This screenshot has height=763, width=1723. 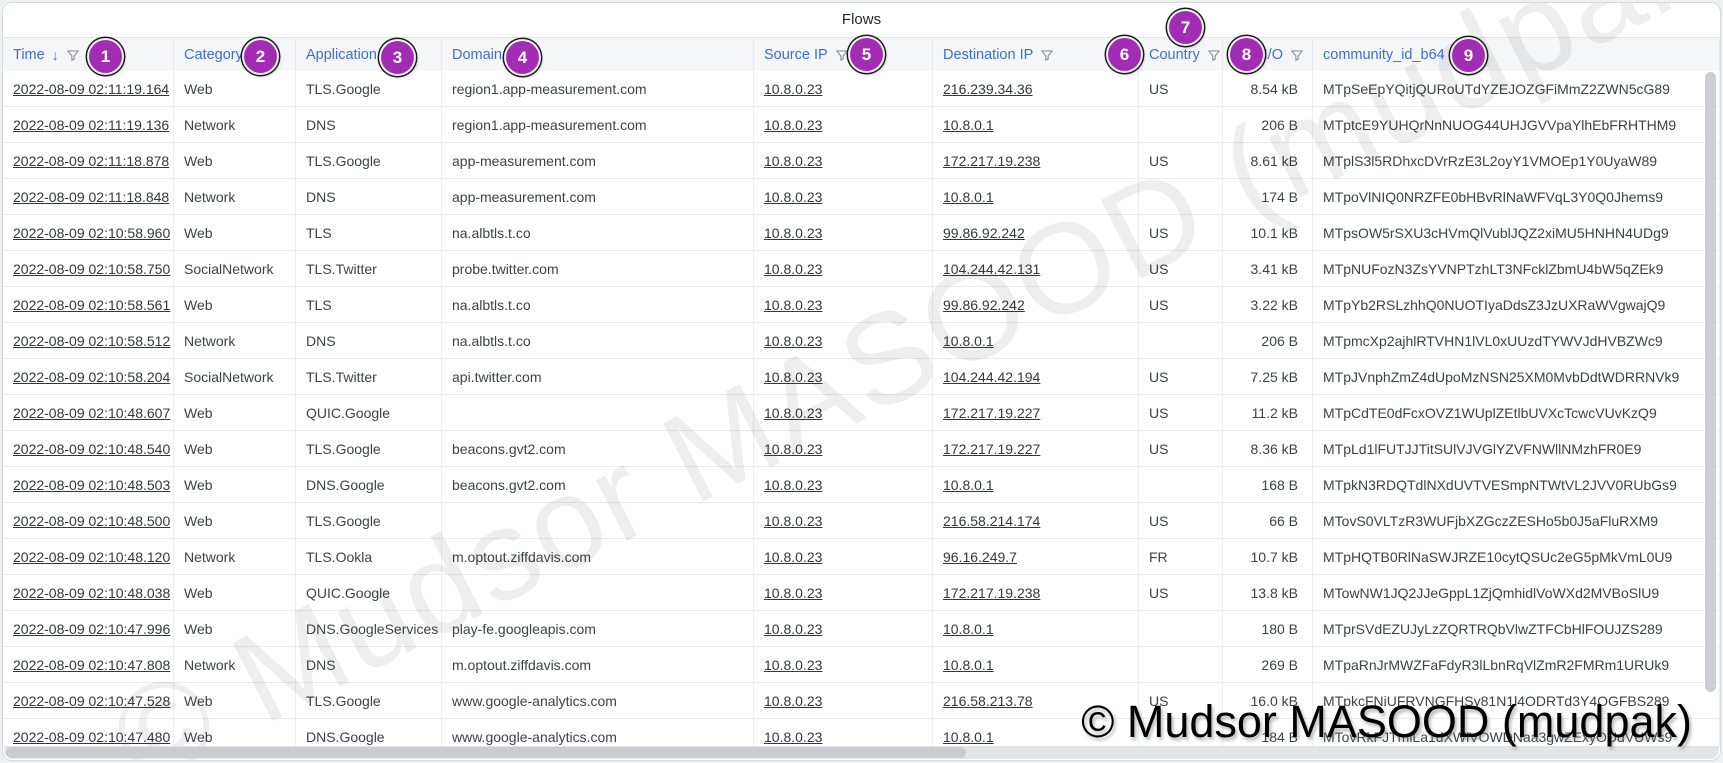 I want to click on cell-time-link: 2022-08-09 02:10:58.561, so click(x=88, y=304).